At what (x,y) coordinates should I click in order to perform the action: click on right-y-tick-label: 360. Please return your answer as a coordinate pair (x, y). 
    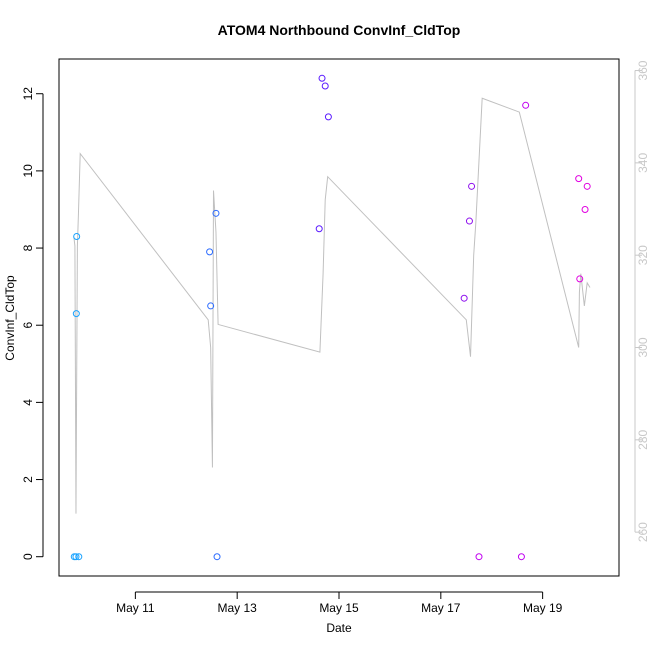
    Looking at the image, I should click on (643, 70).